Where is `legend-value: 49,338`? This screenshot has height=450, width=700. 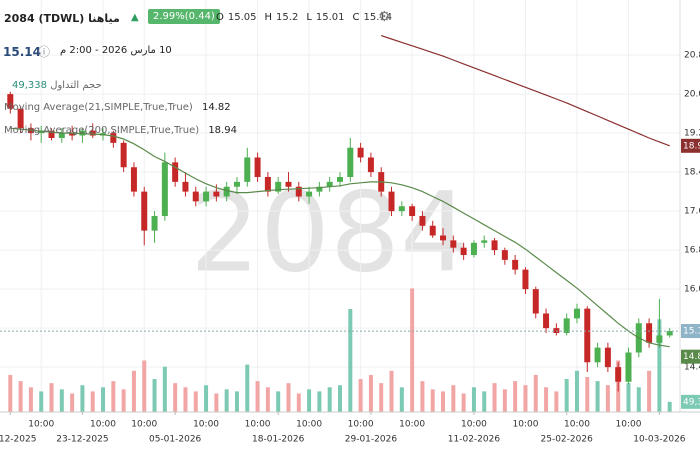
legend-value: 49,338 is located at coordinates (29, 85).